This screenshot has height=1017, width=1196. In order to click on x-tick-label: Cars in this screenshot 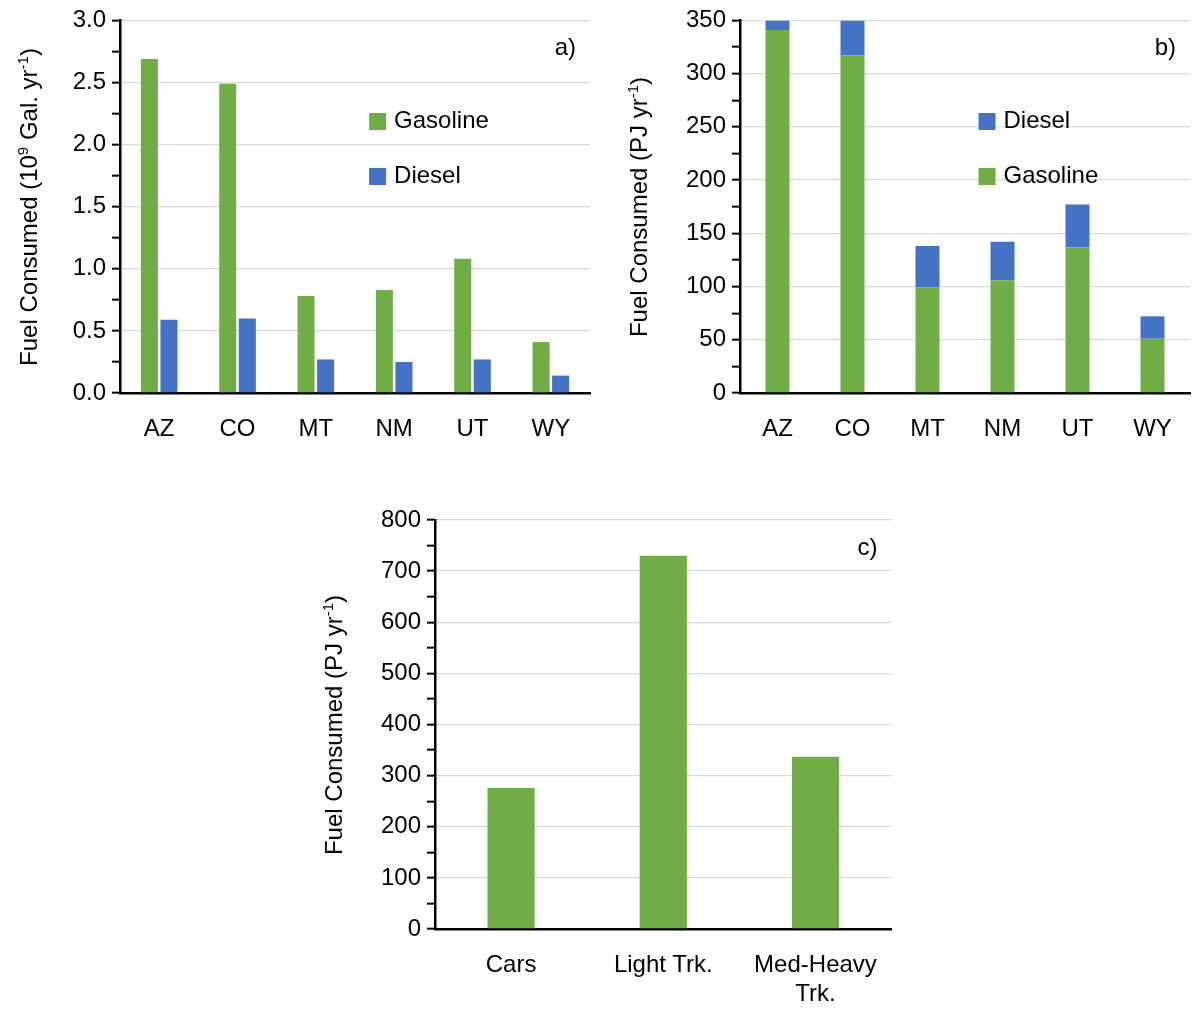, I will do `click(511, 964)`.